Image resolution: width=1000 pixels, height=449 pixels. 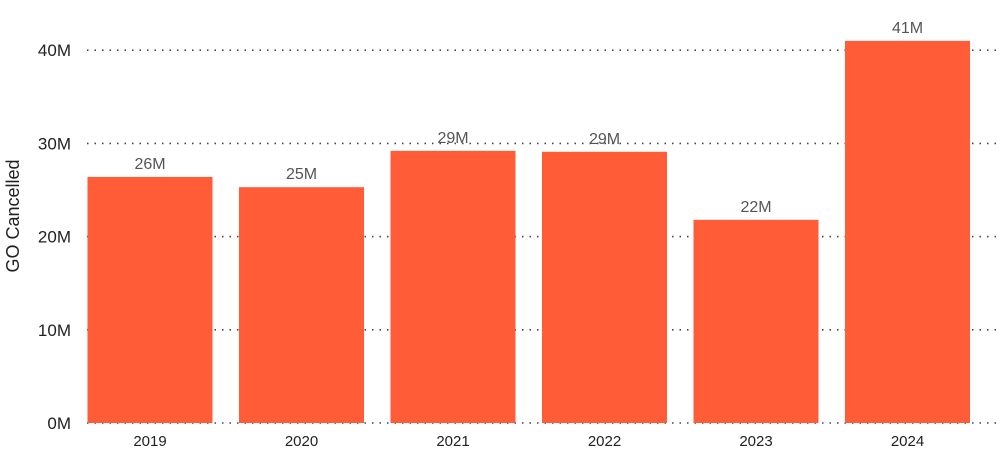 I want to click on x-tick-label: 2024, so click(x=907, y=441).